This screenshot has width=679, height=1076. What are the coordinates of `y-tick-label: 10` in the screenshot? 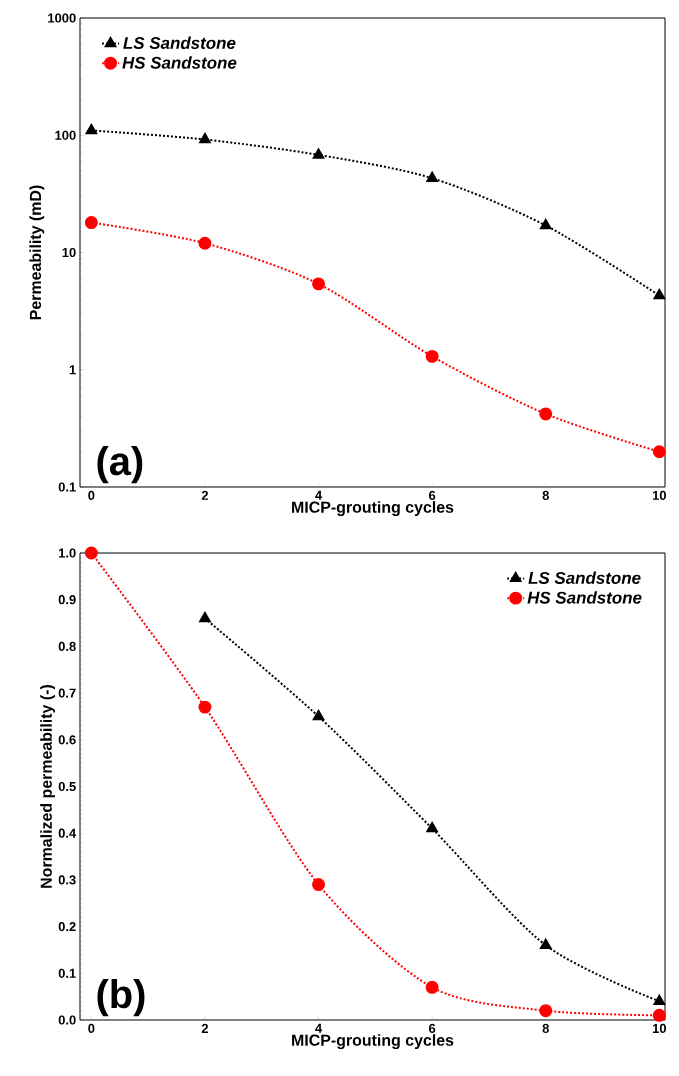 It's located at (69, 252).